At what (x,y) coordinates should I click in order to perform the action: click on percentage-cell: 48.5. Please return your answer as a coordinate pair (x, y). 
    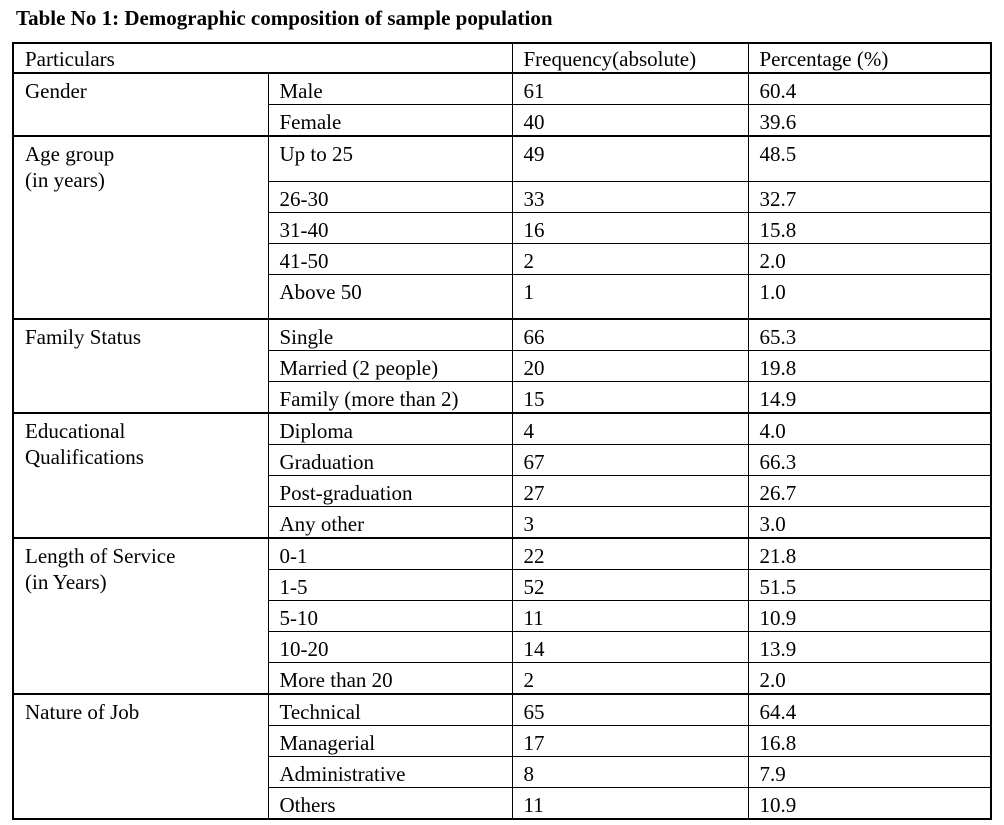
    Looking at the image, I should click on (869, 158).